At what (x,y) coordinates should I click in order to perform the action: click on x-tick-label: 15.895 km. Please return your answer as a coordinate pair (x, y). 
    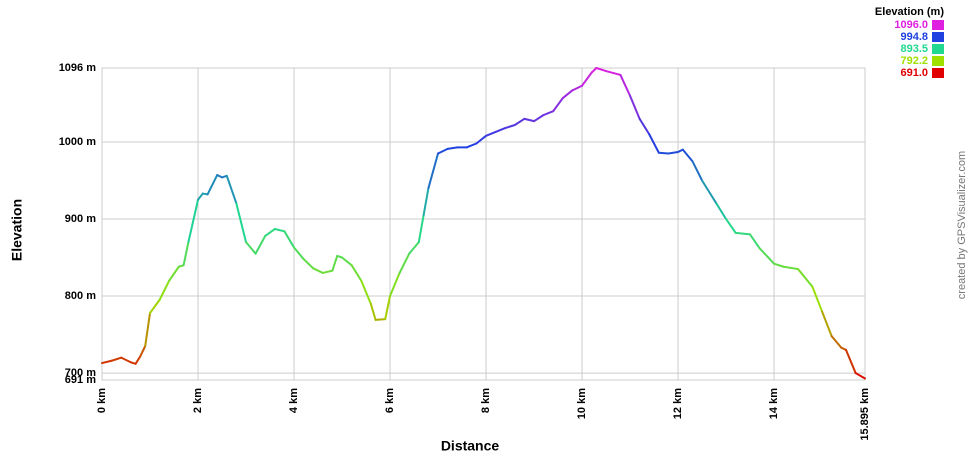
    Looking at the image, I should click on (865, 414).